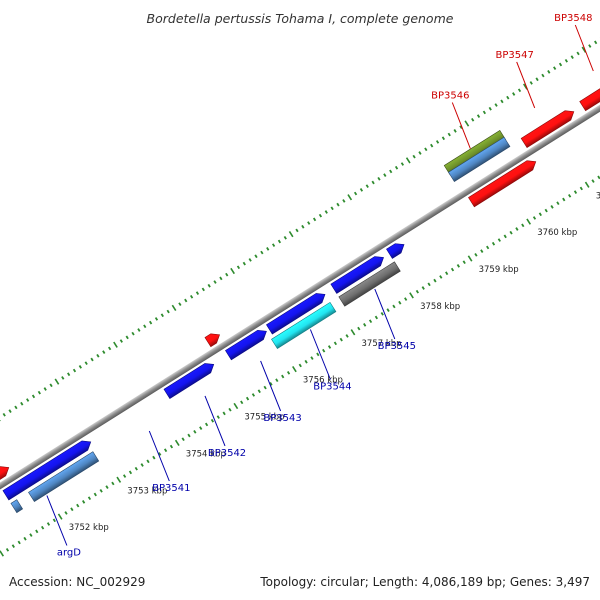 The image size is (600, 600). I want to click on gene-label: BP3547, so click(515, 55).